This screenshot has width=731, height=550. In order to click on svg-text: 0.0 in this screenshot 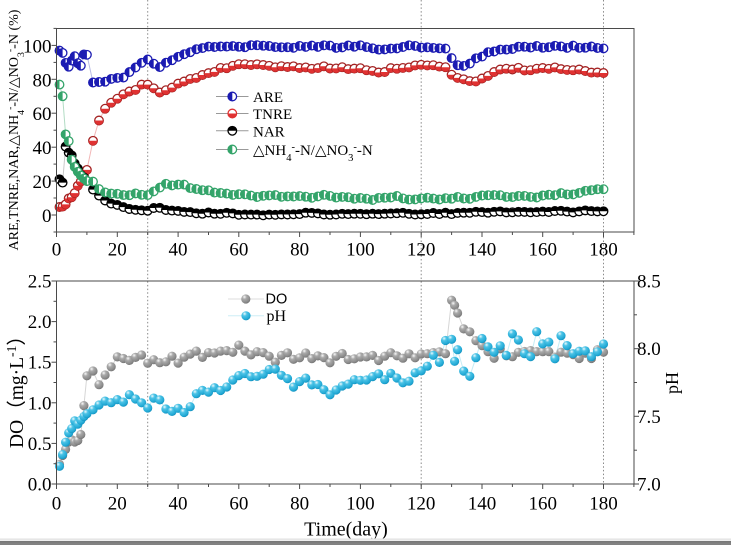, I will do `click(40, 485)`.